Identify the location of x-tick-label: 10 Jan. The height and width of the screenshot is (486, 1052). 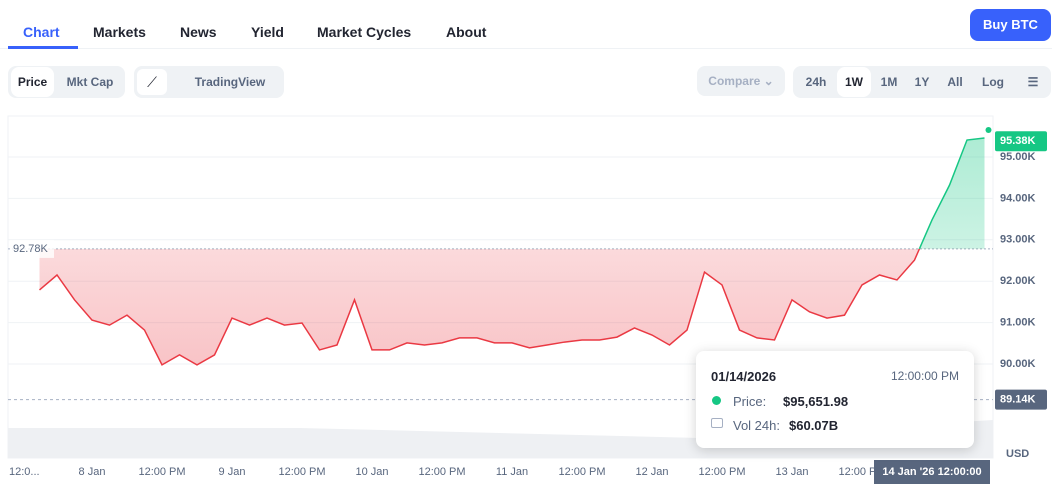
(371, 472).